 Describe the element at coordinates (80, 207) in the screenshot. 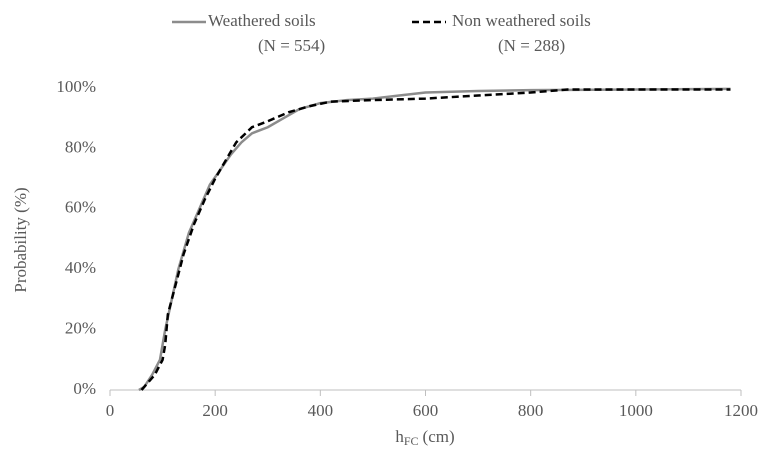

I see `y-tick-label: 60%` at that location.